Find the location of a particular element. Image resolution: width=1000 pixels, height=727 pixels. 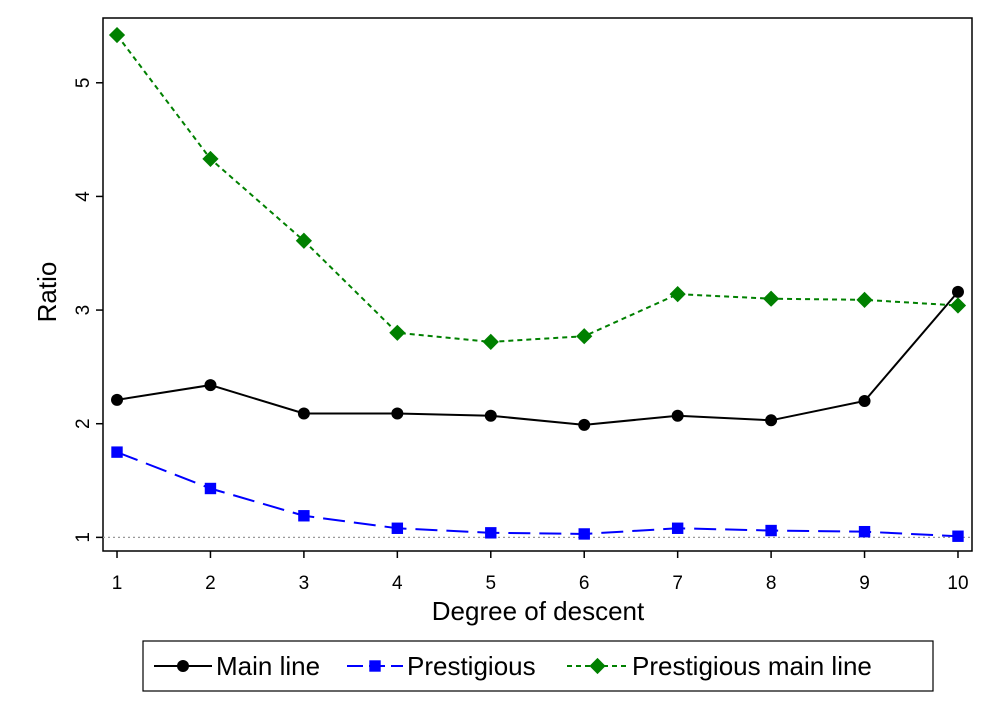

y-tick-label: 3 is located at coordinates (83, 310).